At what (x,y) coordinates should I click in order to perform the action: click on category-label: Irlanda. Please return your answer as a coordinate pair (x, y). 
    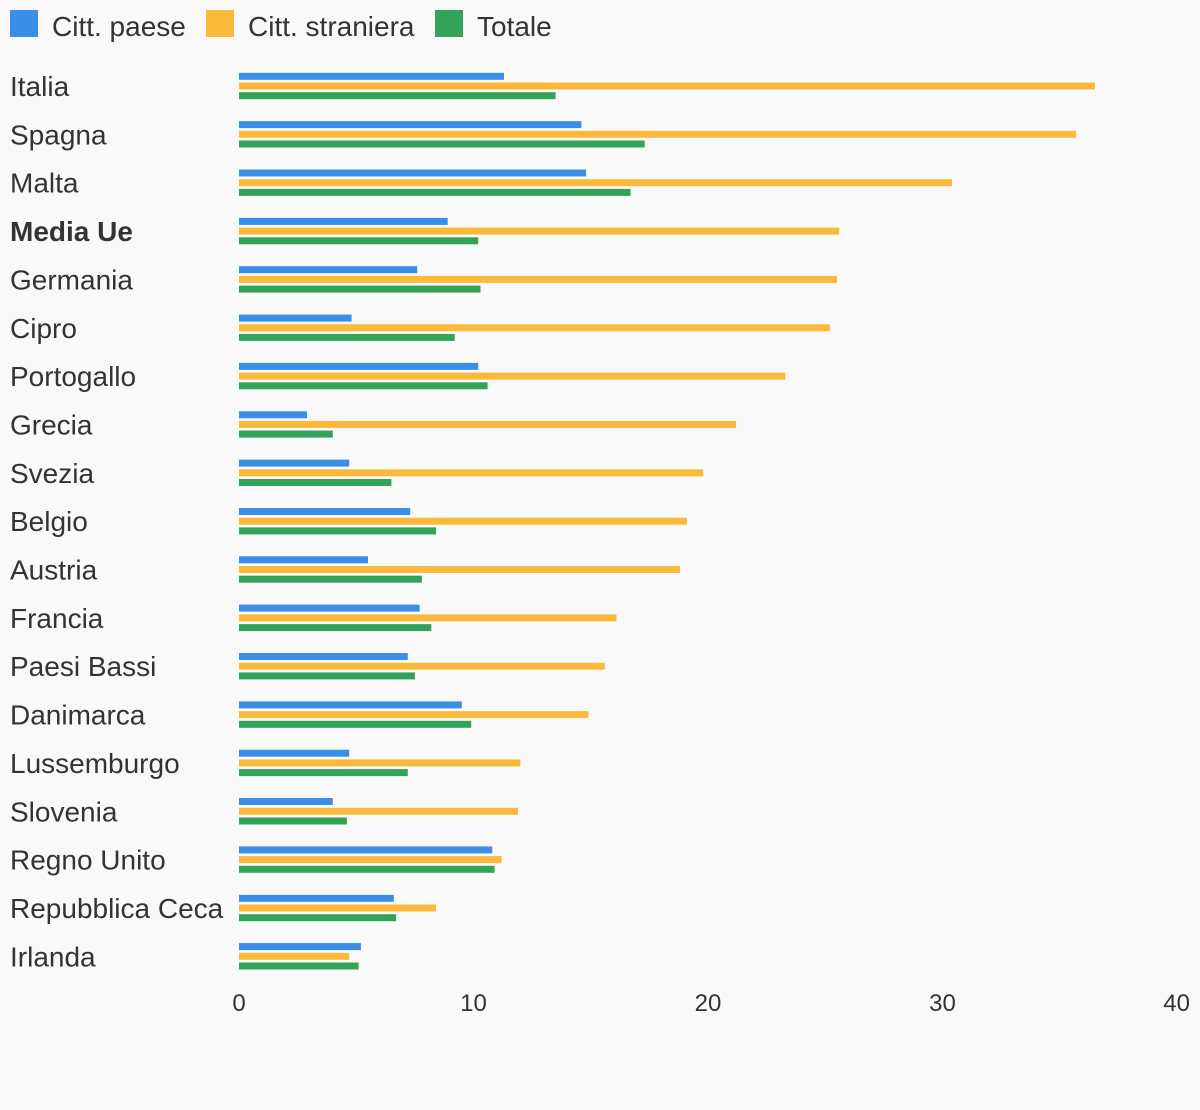
    Looking at the image, I should click on (53, 956).